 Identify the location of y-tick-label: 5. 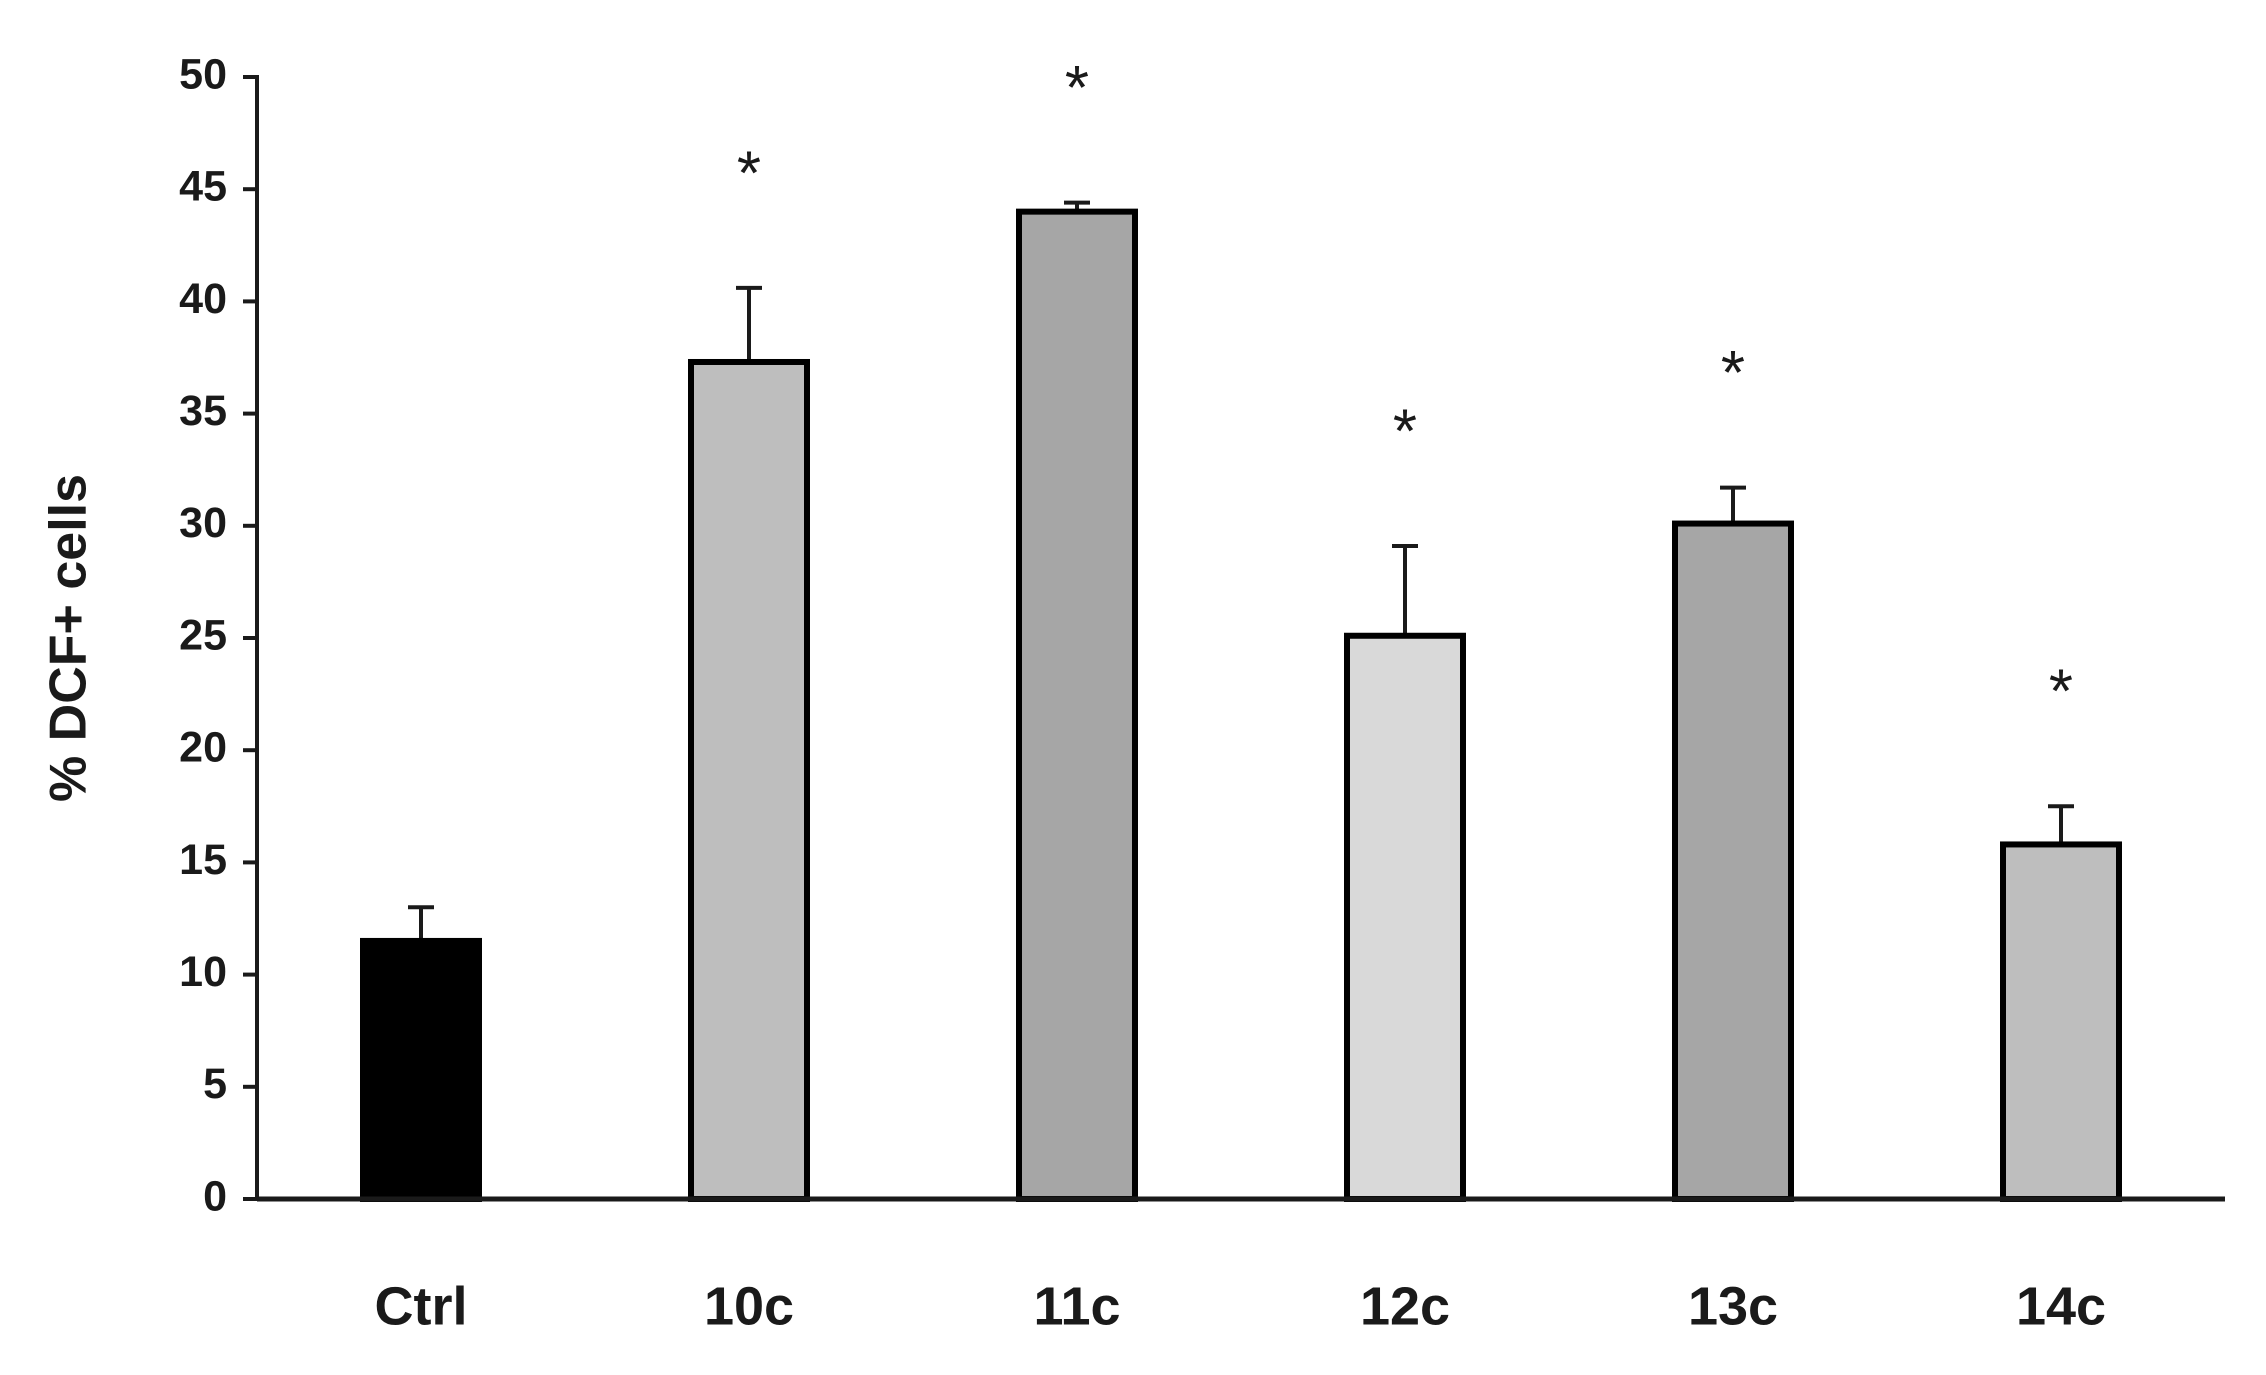
(215, 1084).